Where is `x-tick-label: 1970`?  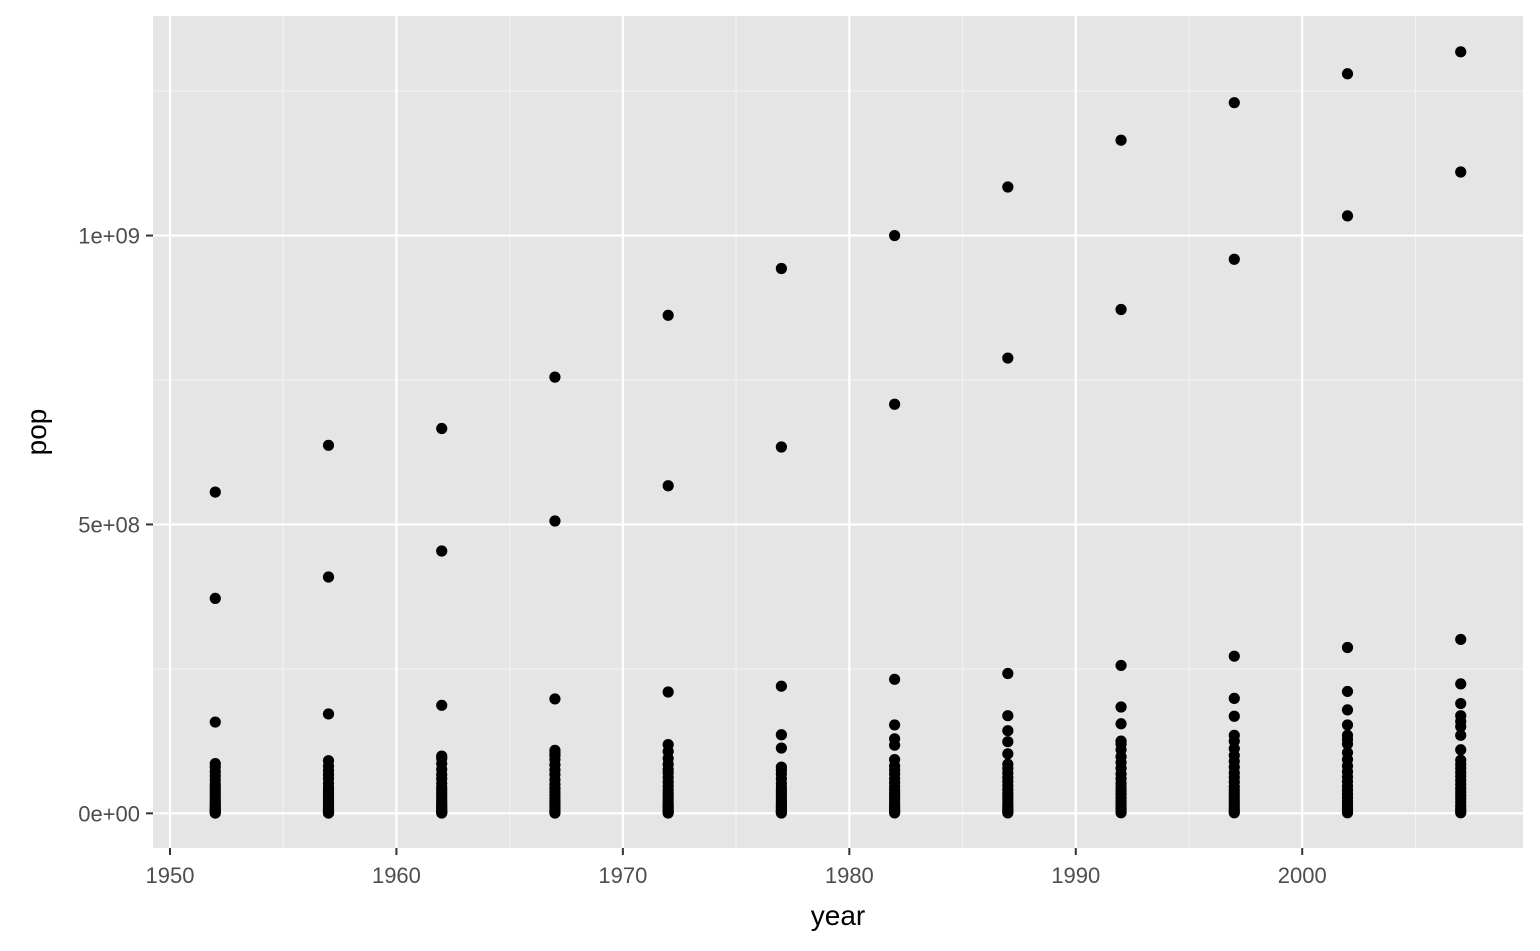 x-tick-label: 1970 is located at coordinates (622, 875).